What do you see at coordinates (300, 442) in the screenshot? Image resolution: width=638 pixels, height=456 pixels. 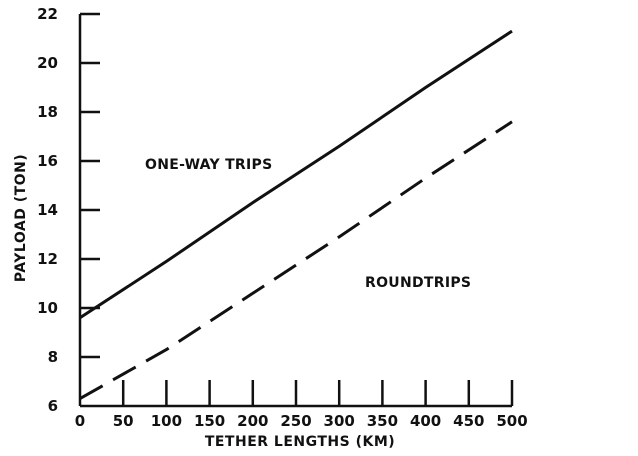 I see `x-axis-title: TETHER LENGTHS (KM)` at bounding box center [300, 442].